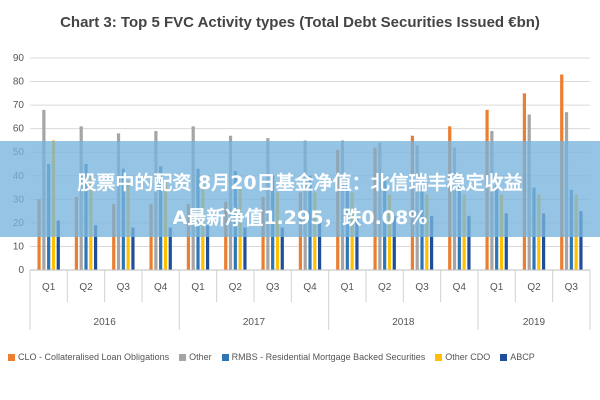  I want to click on legend-item: ABCP, so click(517, 357).